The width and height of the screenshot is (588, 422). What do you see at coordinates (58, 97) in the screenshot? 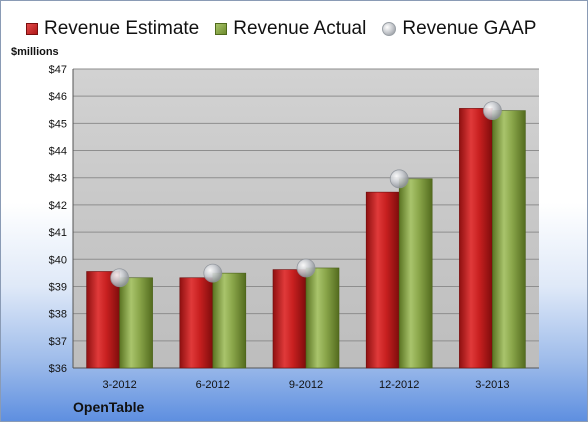
I see `y-tick-label: $46` at bounding box center [58, 97].